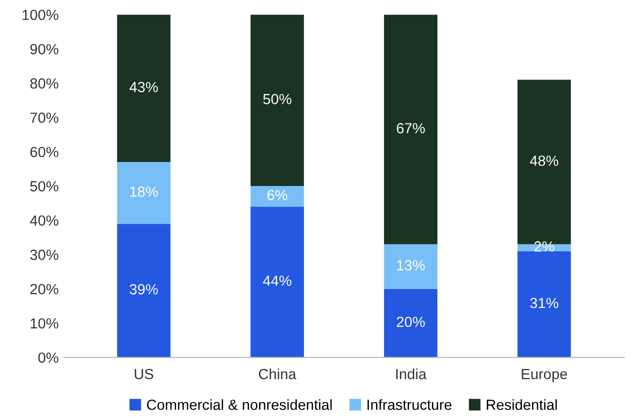 This screenshot has height=418, width=637. What do you see at coordinates (40, 15) in the screenshot?
I see `y-tick-label: 100%` at bounding box center [40, 15].